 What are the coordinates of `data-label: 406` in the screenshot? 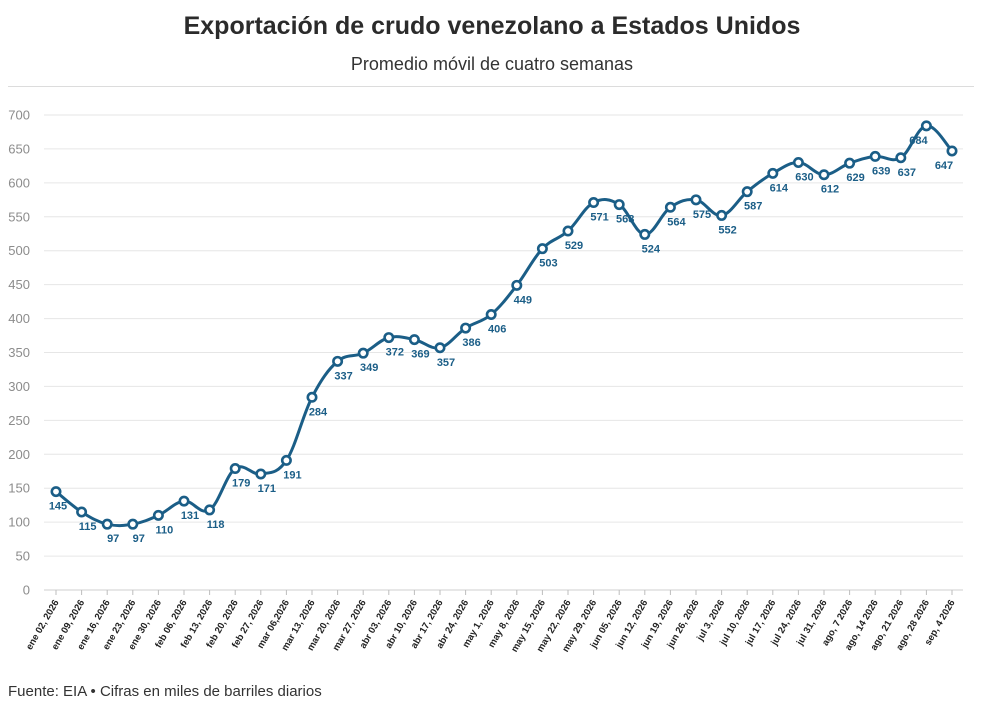 It's located at (497, 330).